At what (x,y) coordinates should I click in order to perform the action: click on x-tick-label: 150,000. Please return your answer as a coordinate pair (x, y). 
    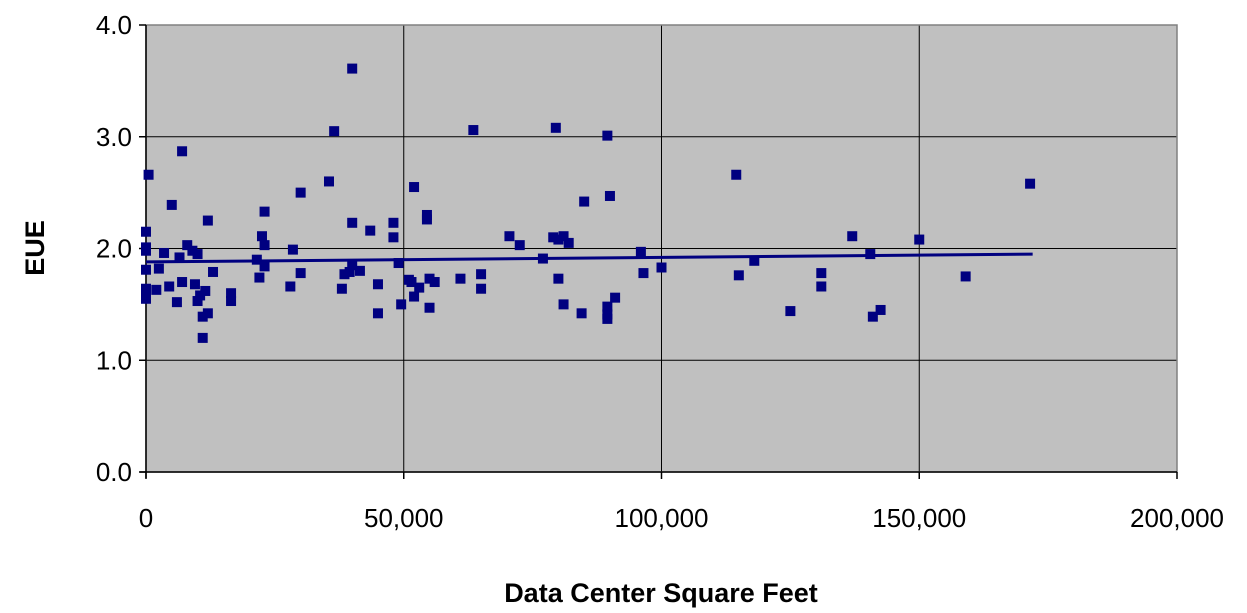
    Looking at the image, I should click on (919, 518).